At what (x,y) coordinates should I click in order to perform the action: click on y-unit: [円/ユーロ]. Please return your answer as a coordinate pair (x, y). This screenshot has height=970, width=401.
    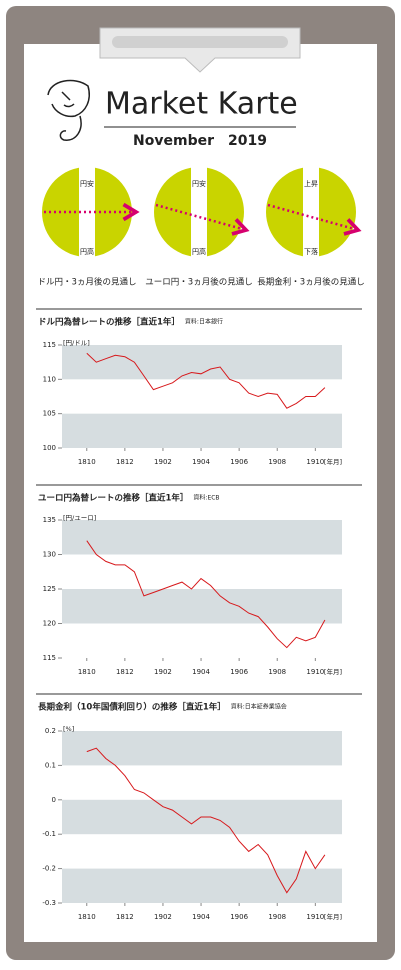
    Looking at the image, I should click on (79, 518).